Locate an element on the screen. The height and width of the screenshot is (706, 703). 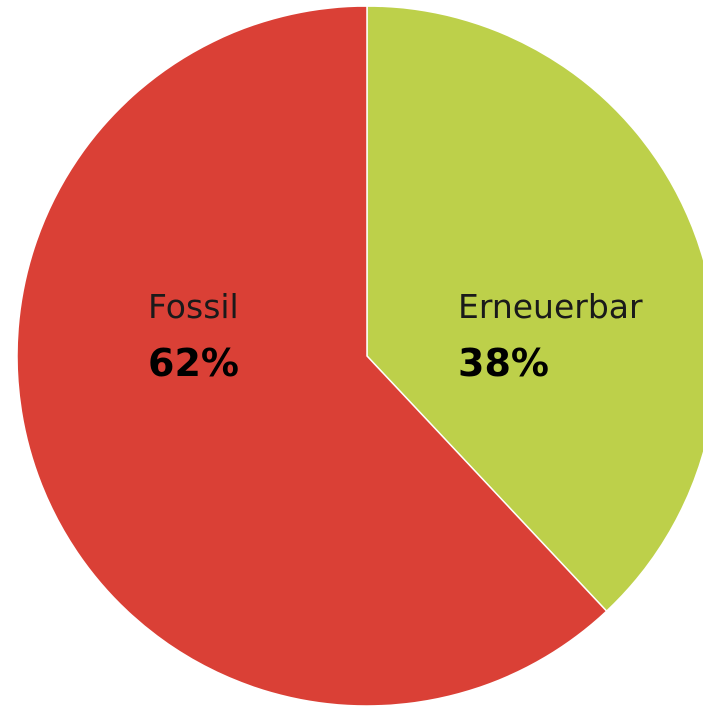
slice-label: Fossil is located at coordinates (193, 306).